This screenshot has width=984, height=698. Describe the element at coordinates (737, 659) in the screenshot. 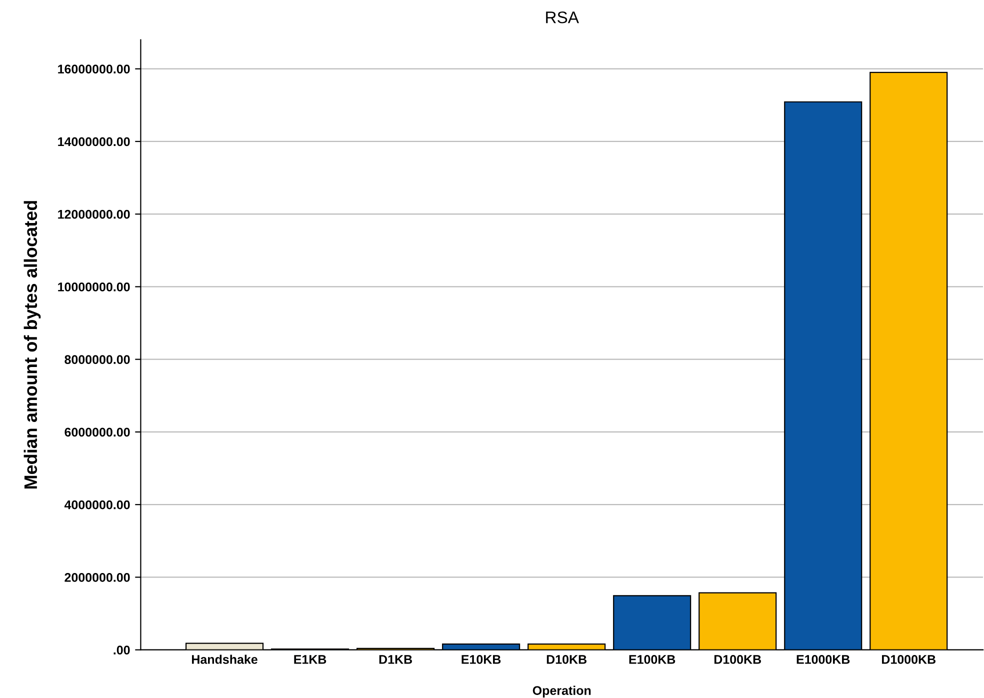

I see `x-tick-label: D100KB` at that location.